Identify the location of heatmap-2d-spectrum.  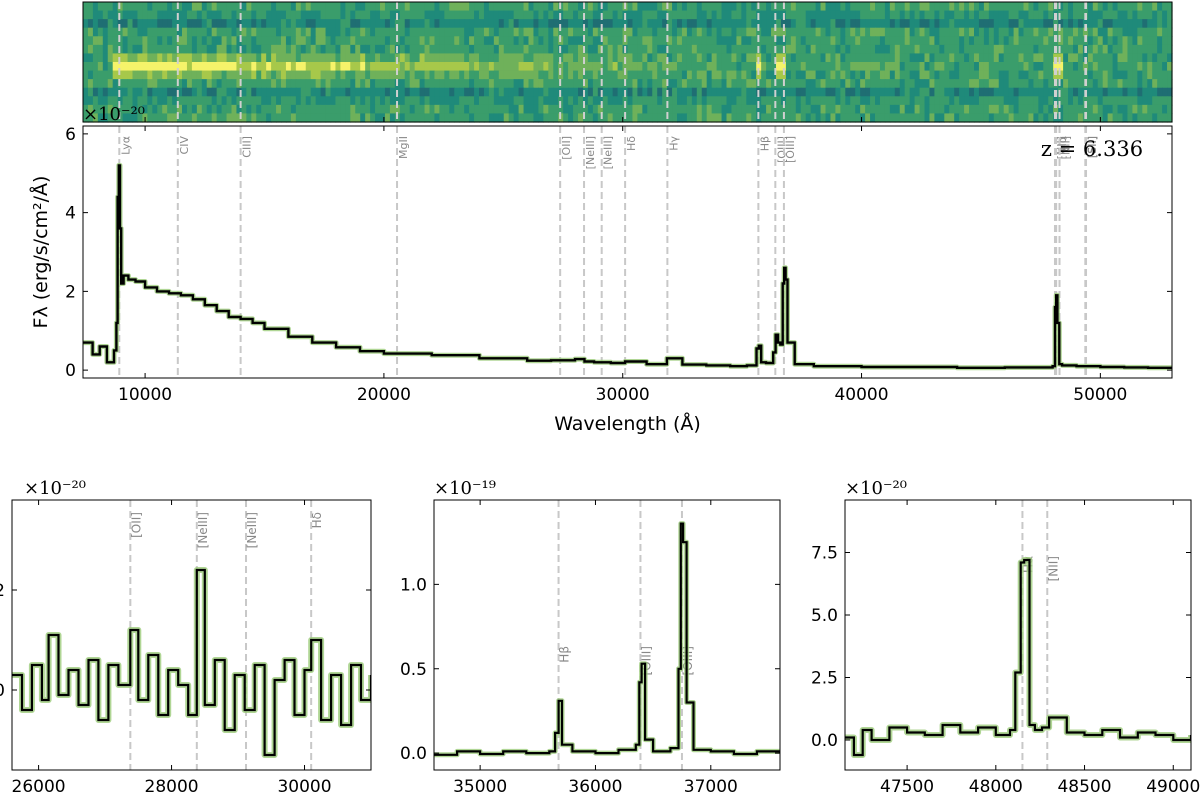
(627, 62).